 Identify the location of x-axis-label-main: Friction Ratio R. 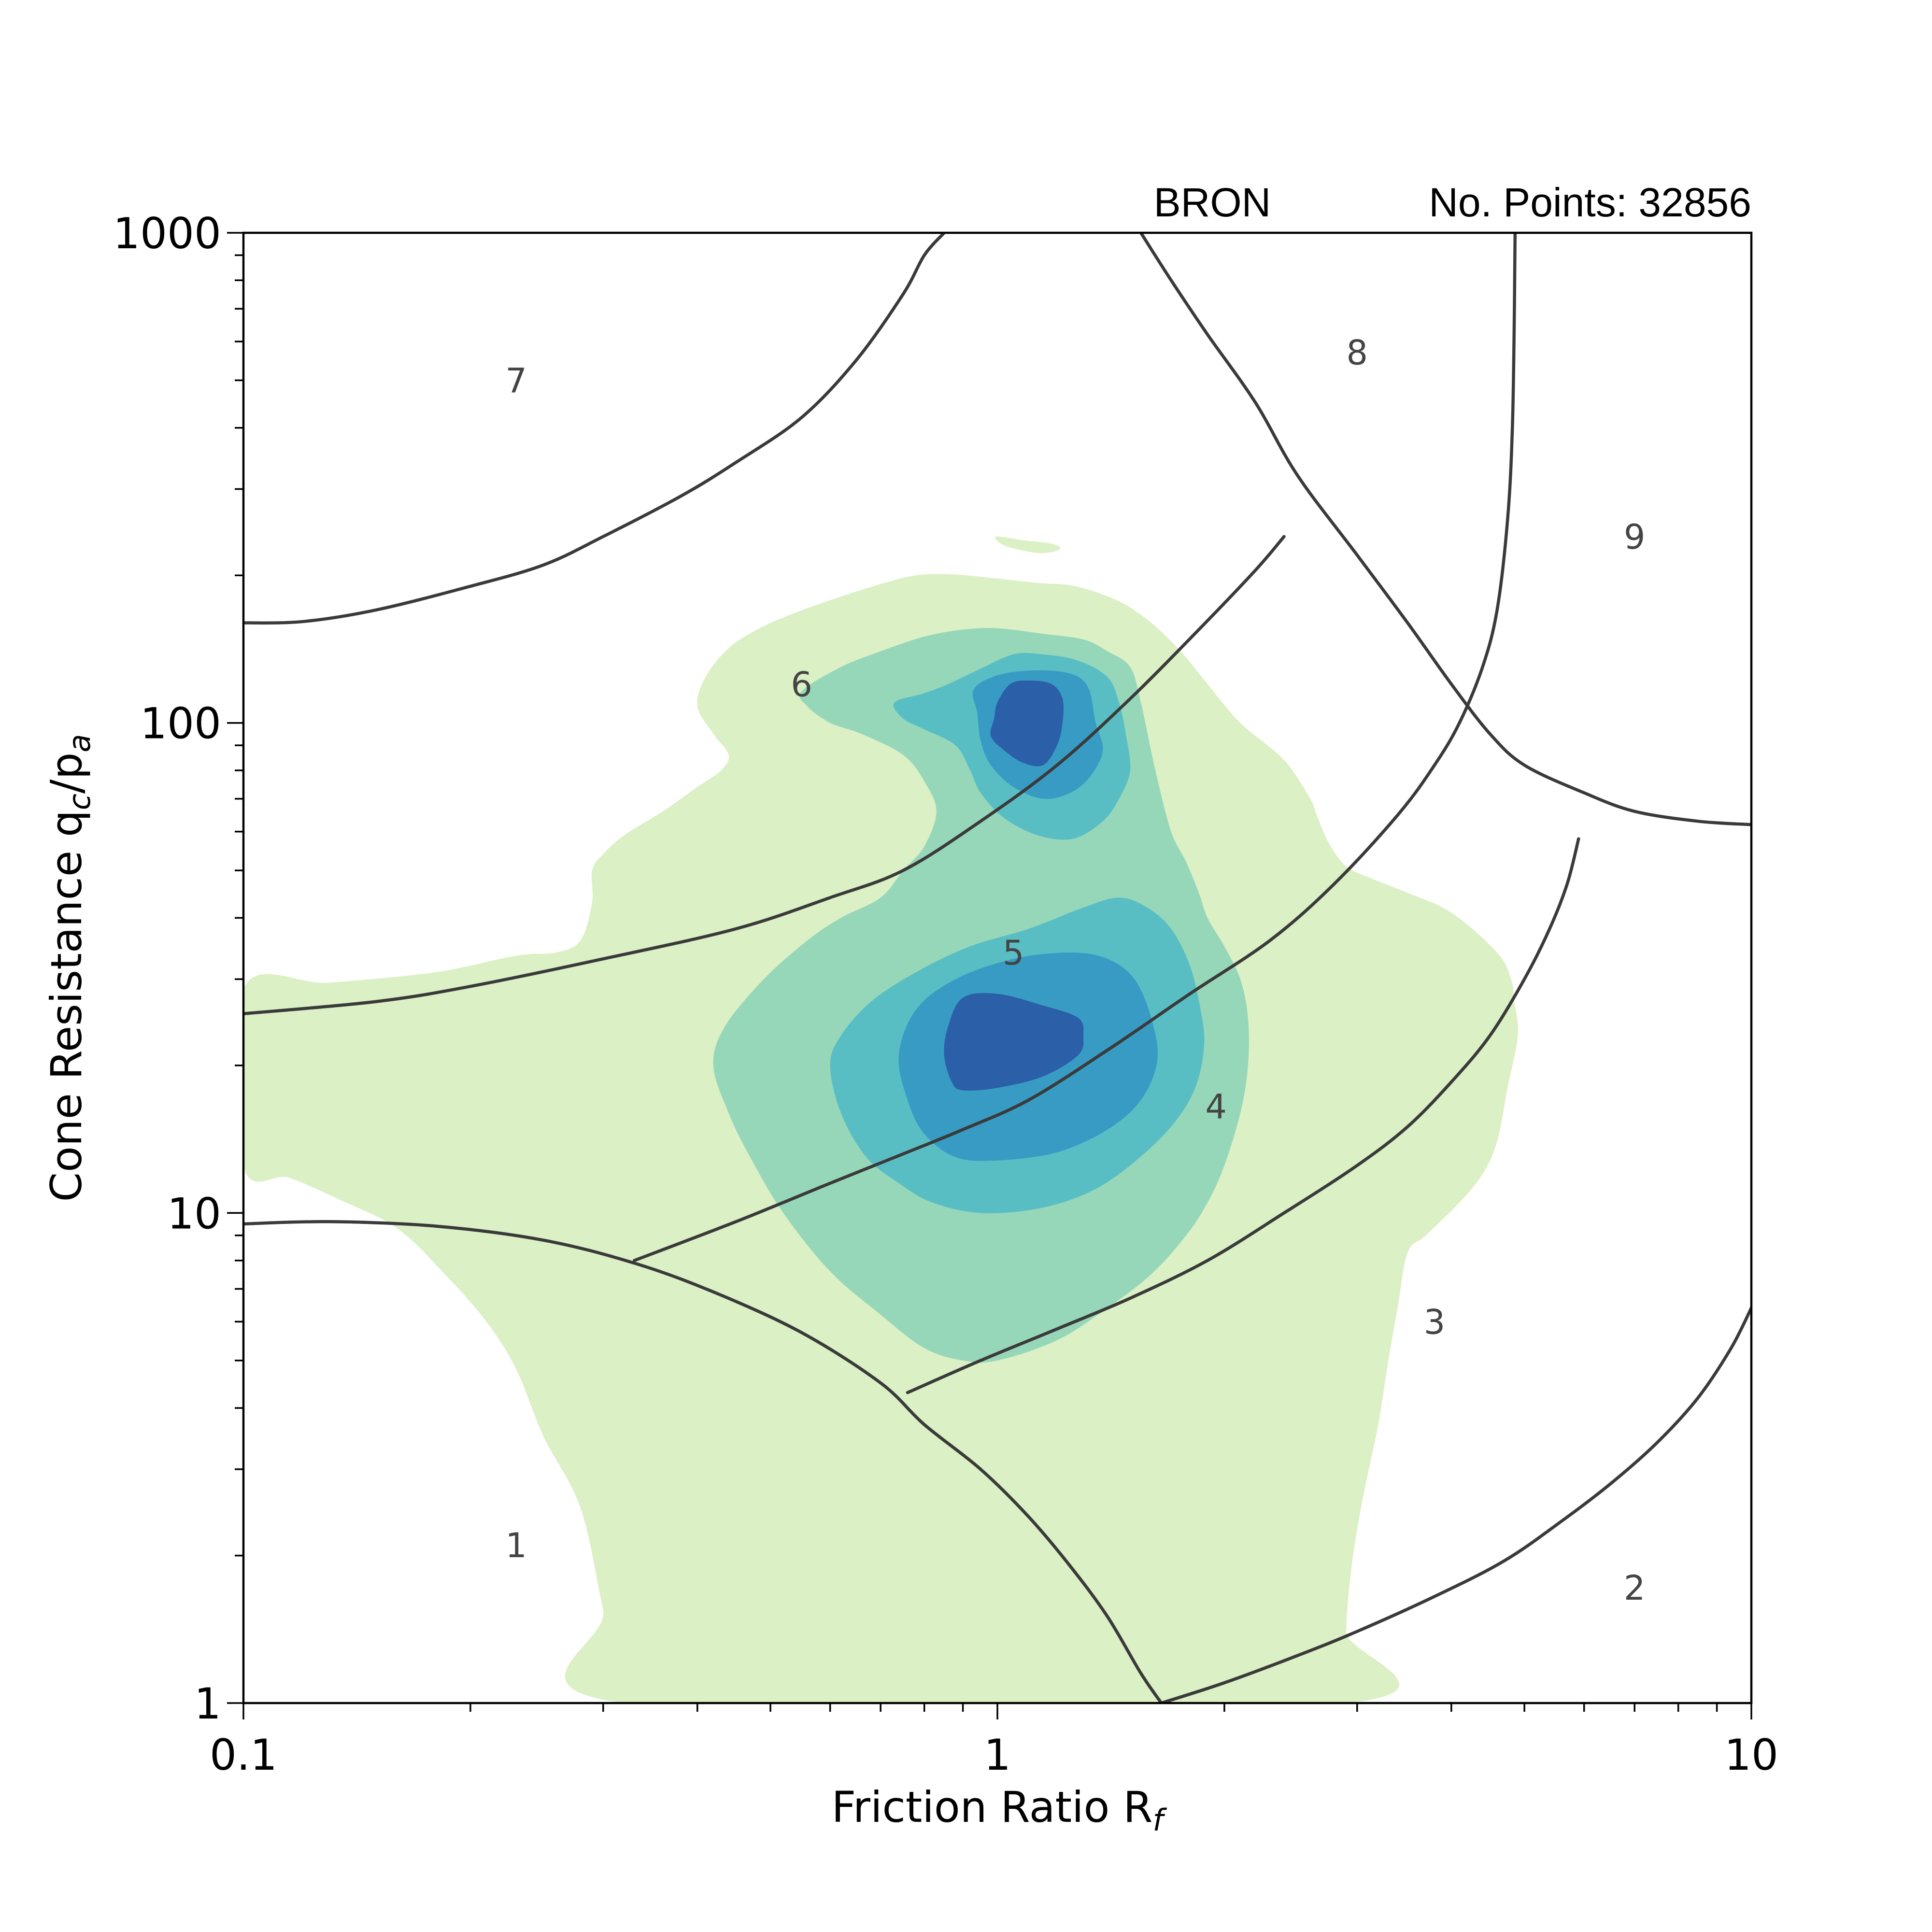
(992, 1807).